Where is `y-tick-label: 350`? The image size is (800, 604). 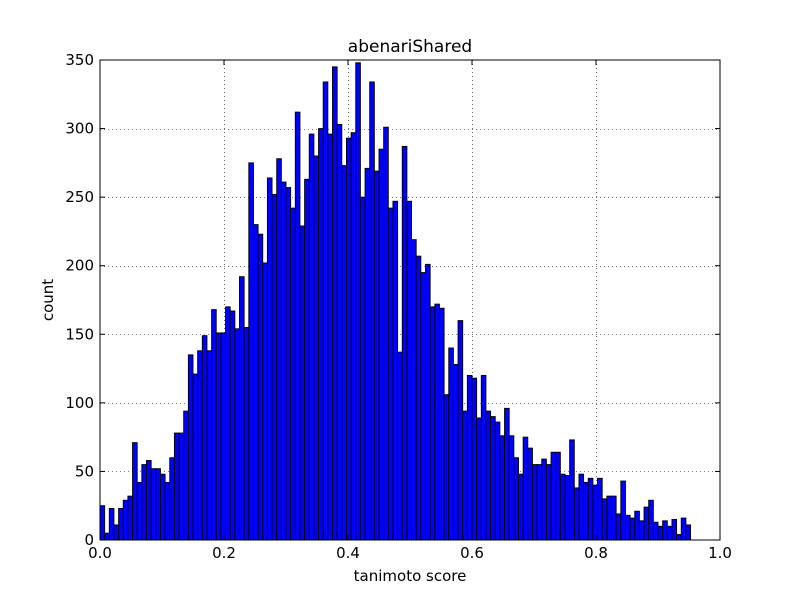
y-tick-label: 350 is located at coordinates (79, 60).